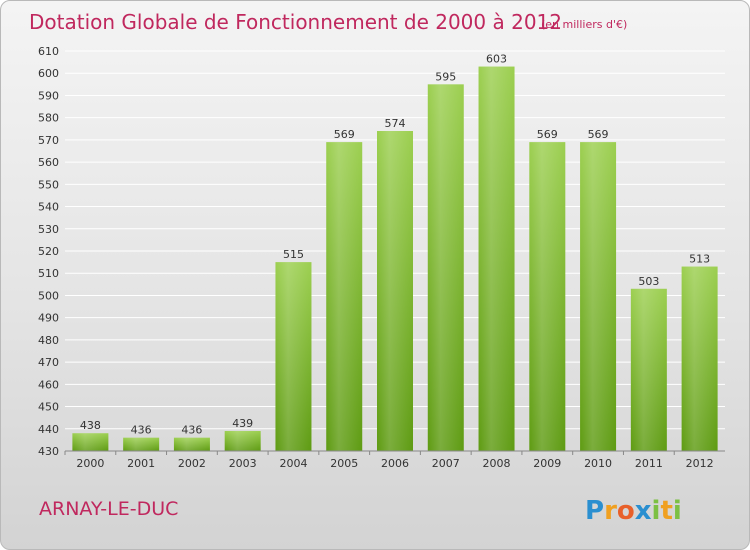 This screenshot has height=550, width=750. What do you see at coordinates (649, 463) in the screenshot?
I see `x-tick-label: 2011` at bounding box center [649, 463].